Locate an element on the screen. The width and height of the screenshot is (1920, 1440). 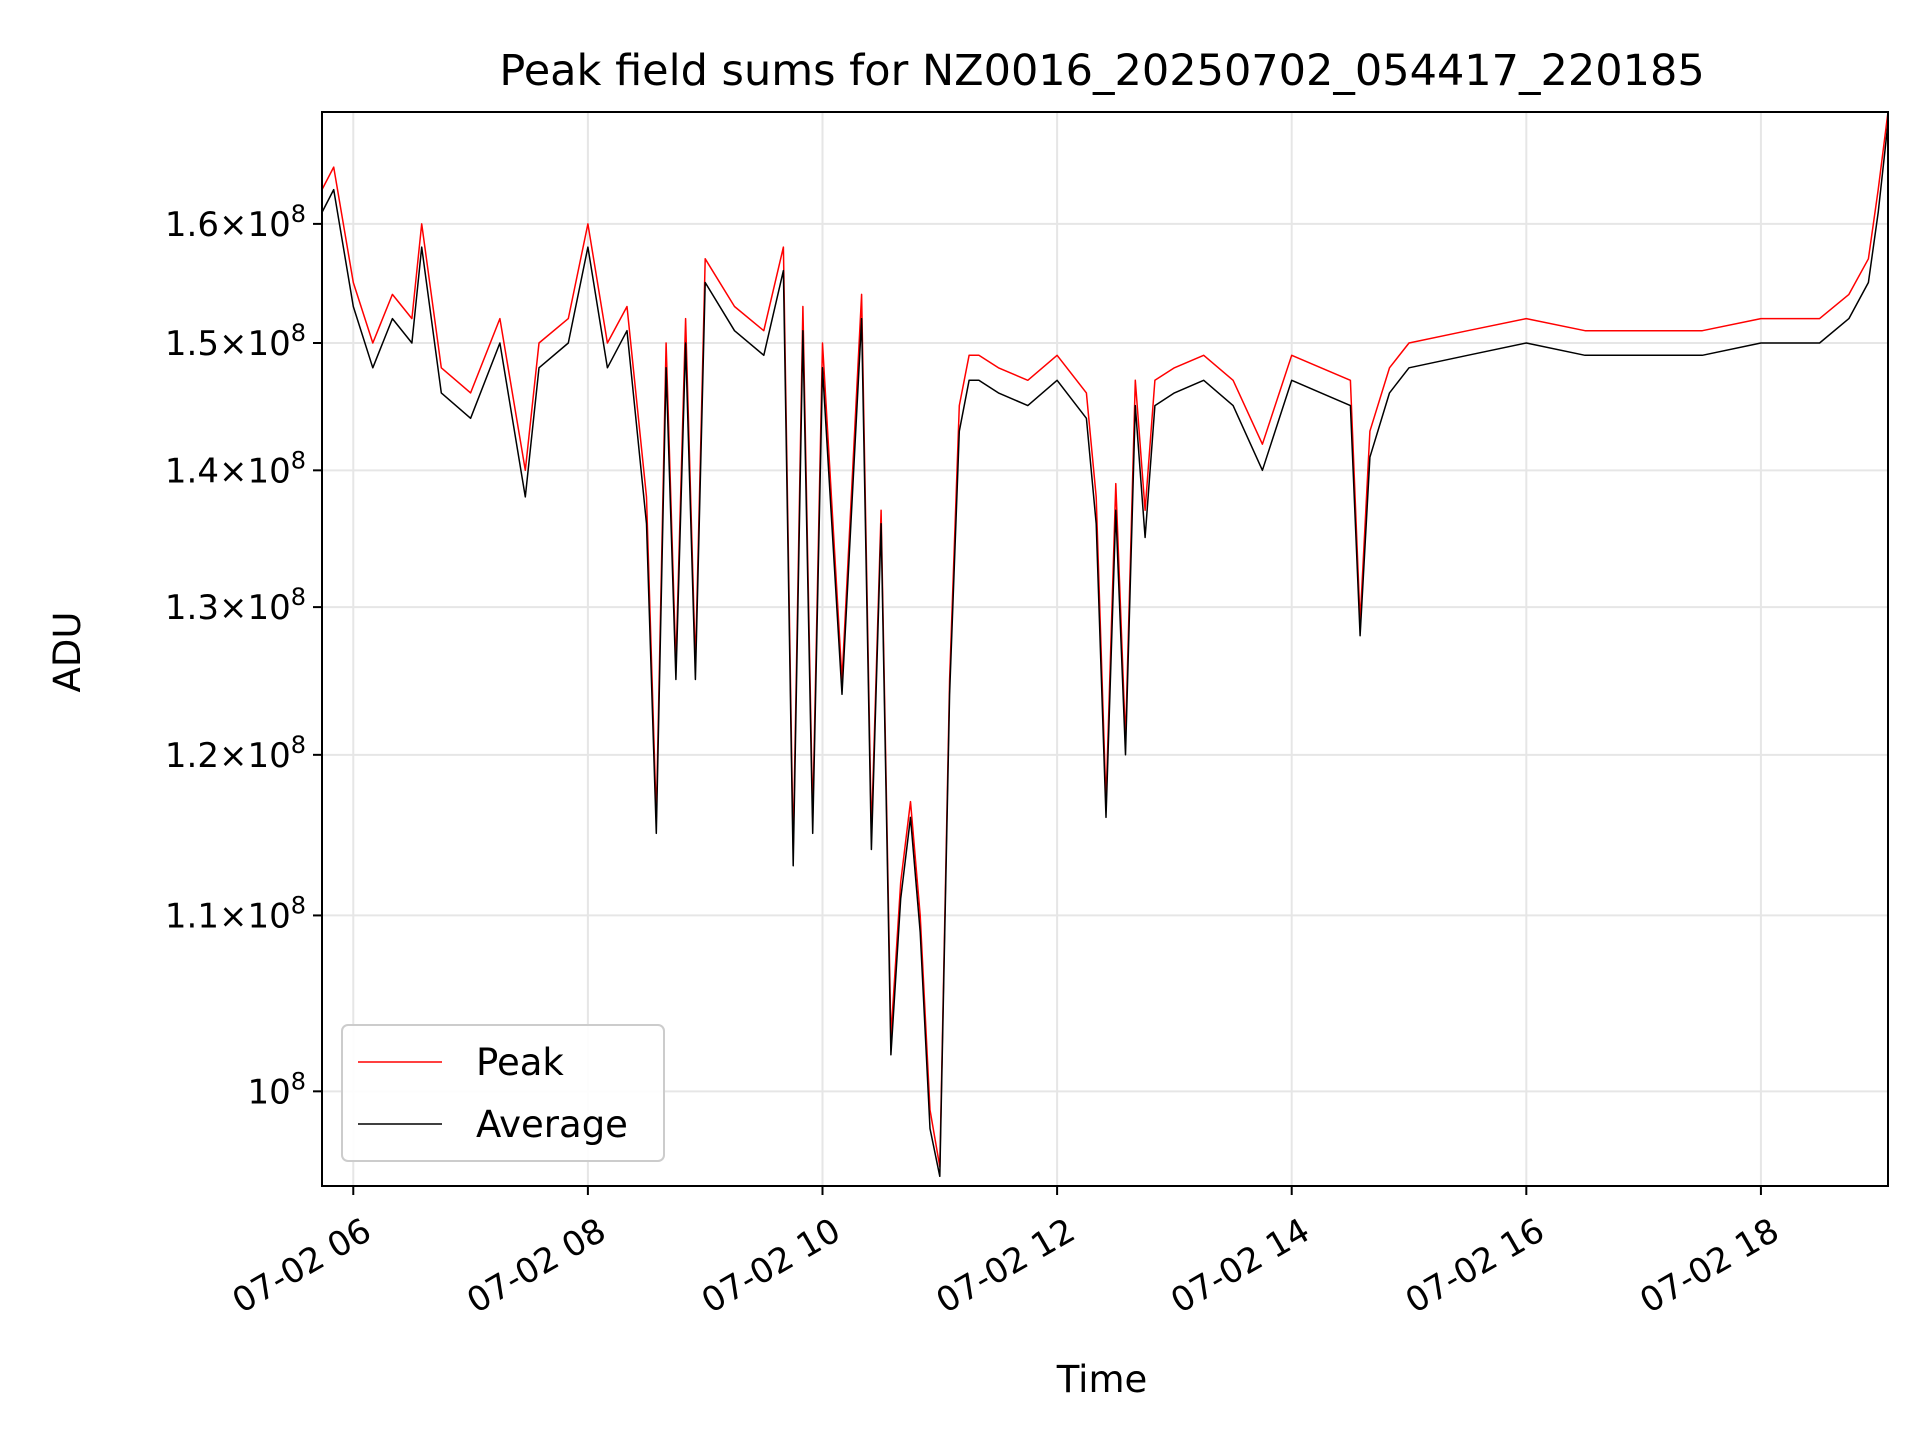
x-axis-label: Time is located at coordinates (1102, 1379).